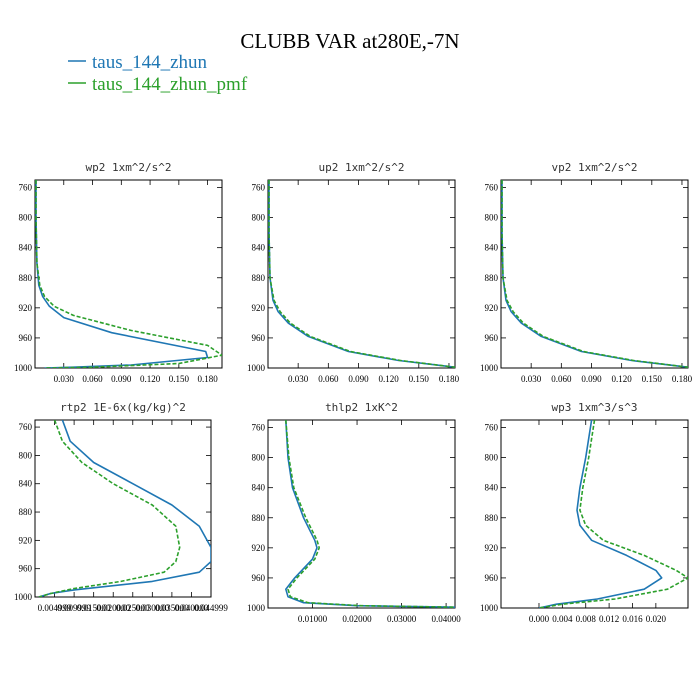 The width and height of the screenshot is (700, 700). I want to click on panel-title: thlp2 1xK^2, so click(361, 407).